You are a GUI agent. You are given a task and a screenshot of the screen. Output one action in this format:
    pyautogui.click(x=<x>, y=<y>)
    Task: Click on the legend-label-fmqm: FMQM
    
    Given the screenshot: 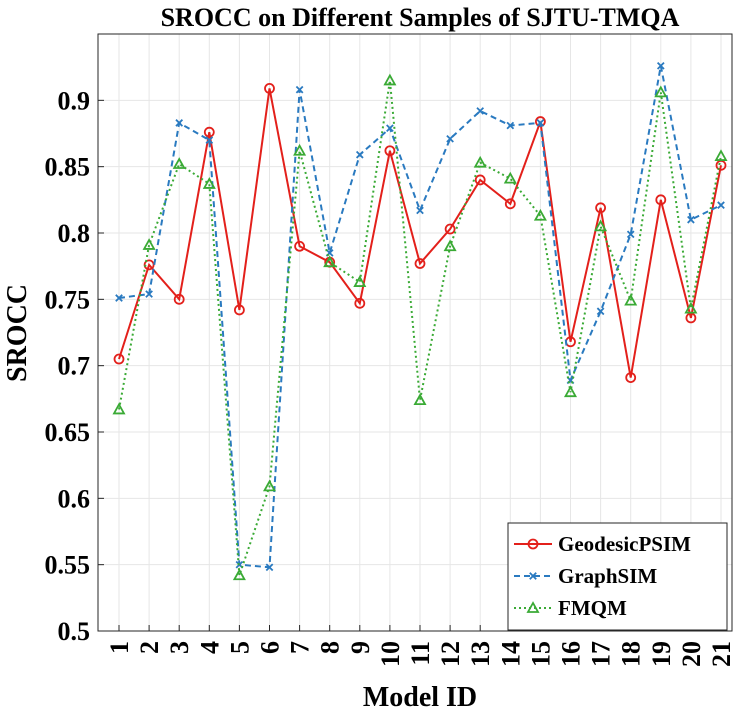 What is the action you would take?
    pyautogui.click(x=592, y=608)
    